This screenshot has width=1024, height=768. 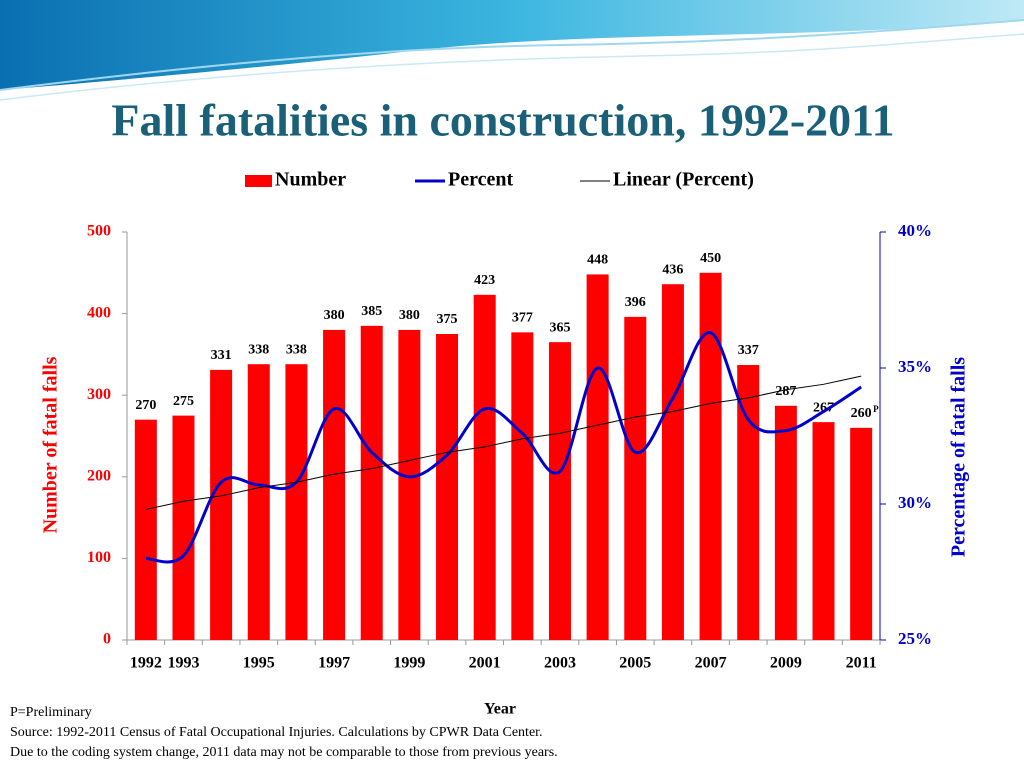 I want to click on bar-value-label: 377, so click(x=522, y=318).